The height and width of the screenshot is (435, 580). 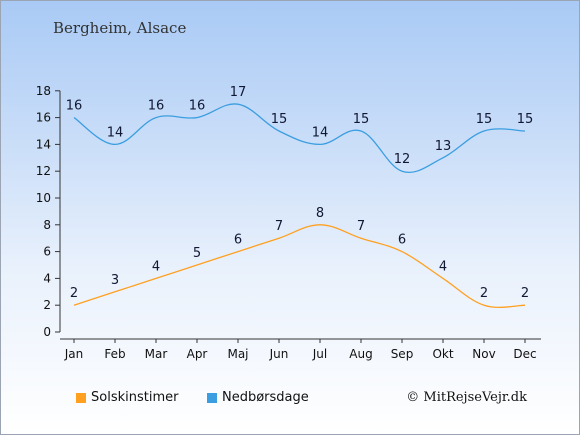 What do you see at coordinates (135, 397) in the screenshot?
I see `legend-label-sunshine: Solskinstimer` at bounding box center [135, 397].